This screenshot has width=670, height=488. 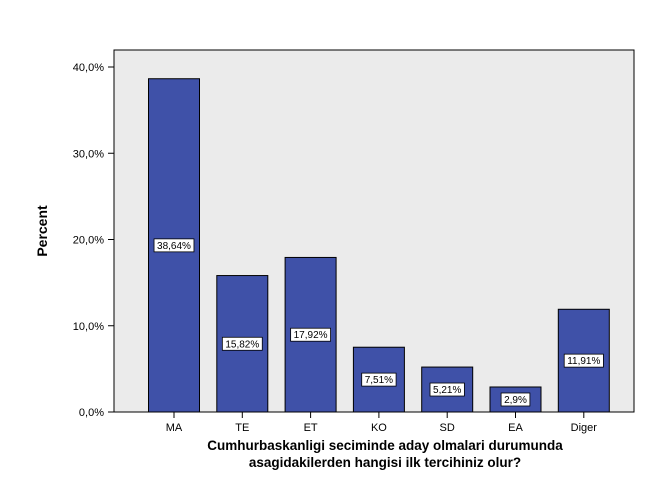 What do you see at coordinates (584, 428) in the screenshot?
I see `x-tick-label: Diger` at bounding box center [584, 428].